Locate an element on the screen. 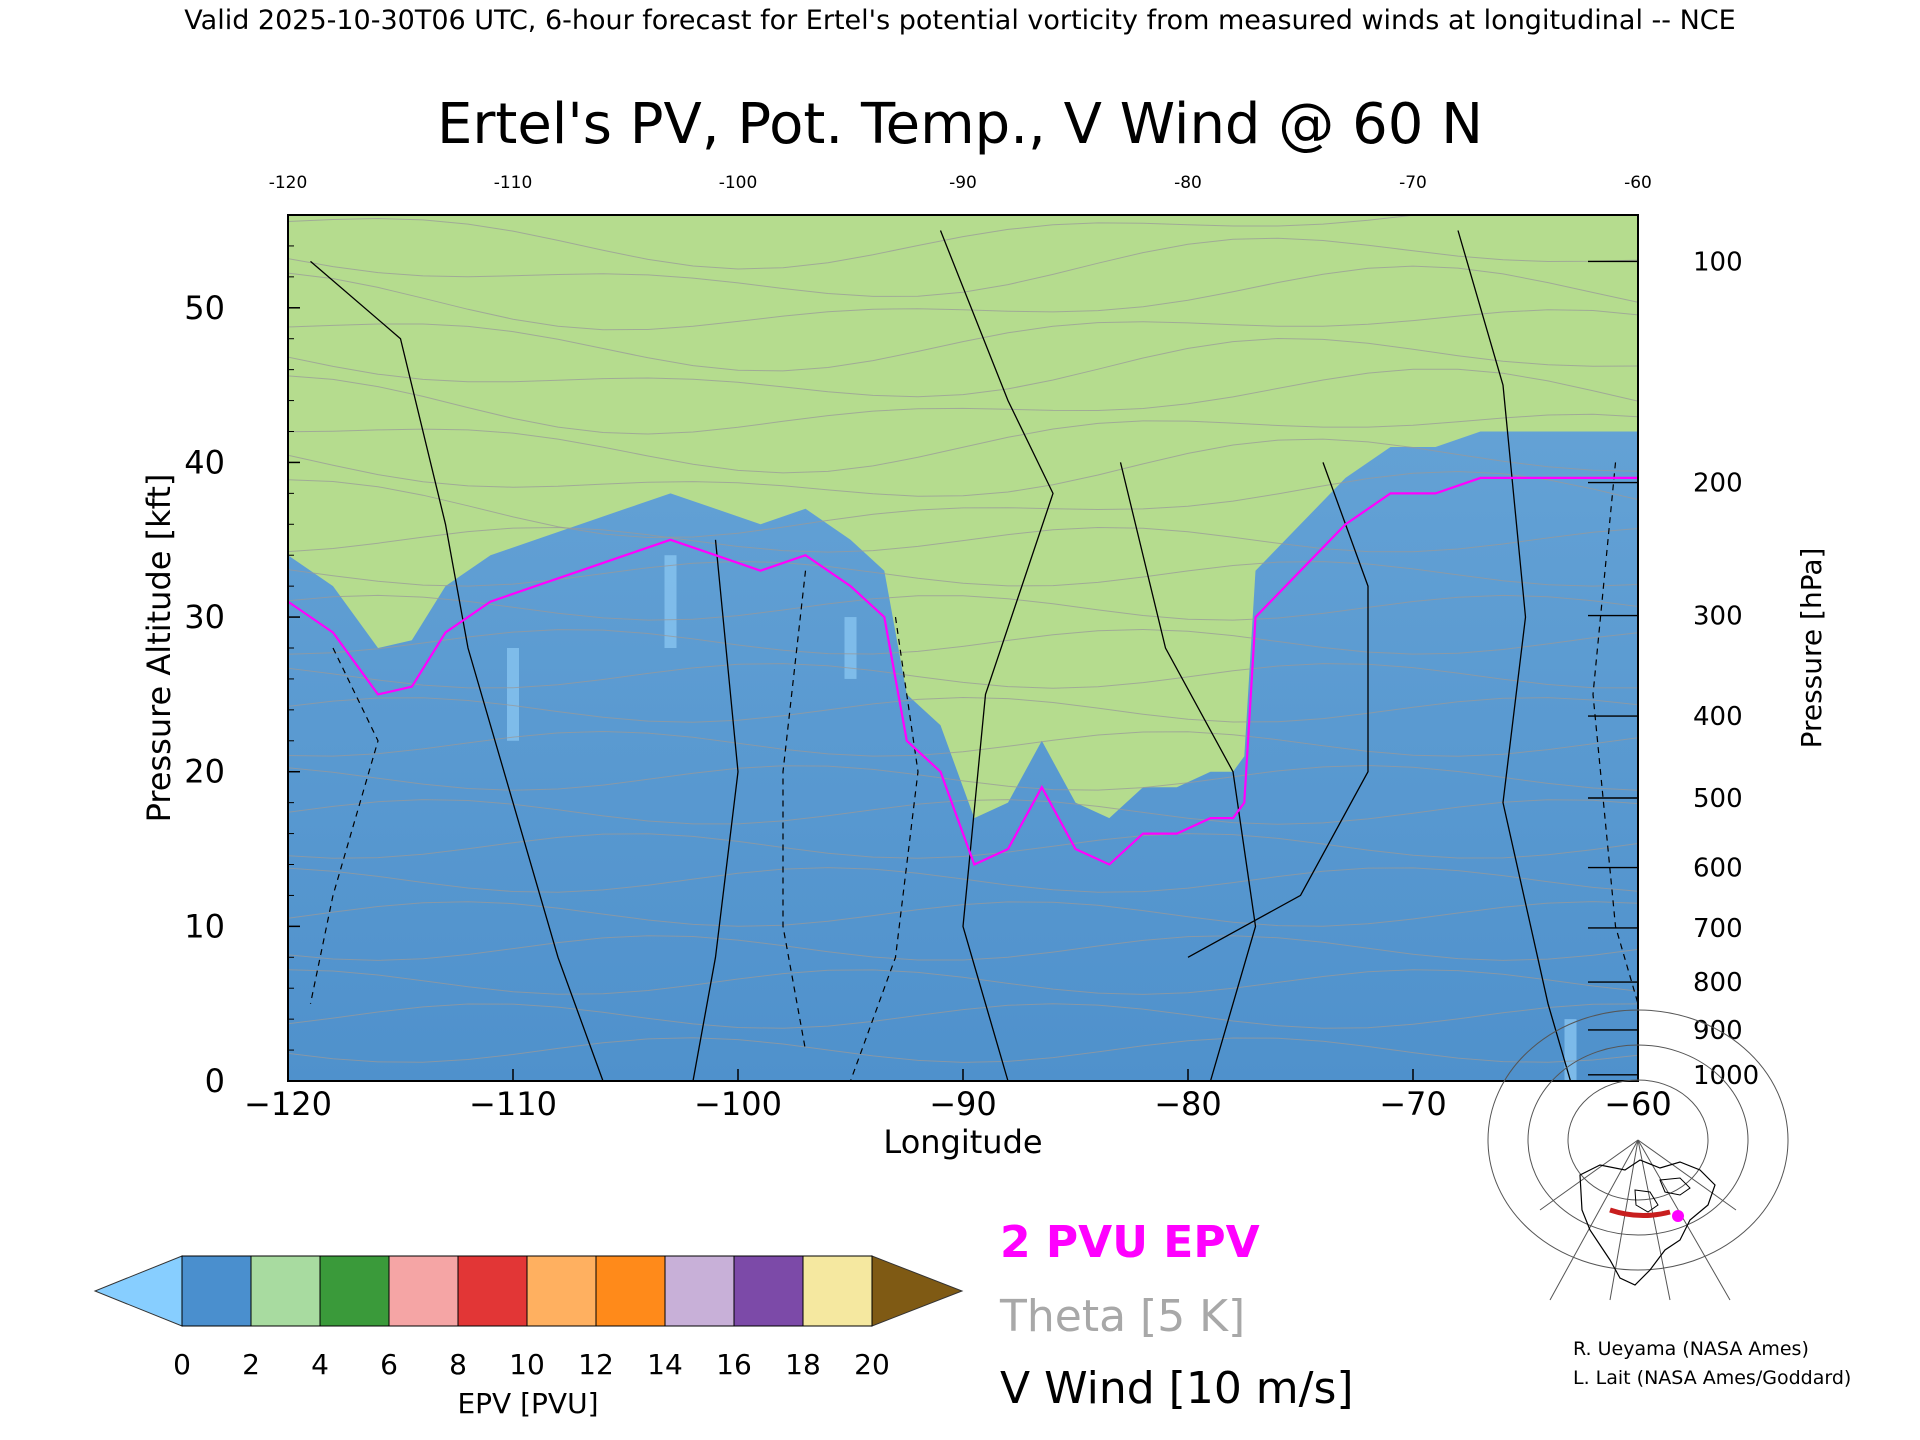 Image resolution: width=1920 pixels, height=1440 pixels. pressure-tick-label: 200 is located at coordinates (1718, 484).